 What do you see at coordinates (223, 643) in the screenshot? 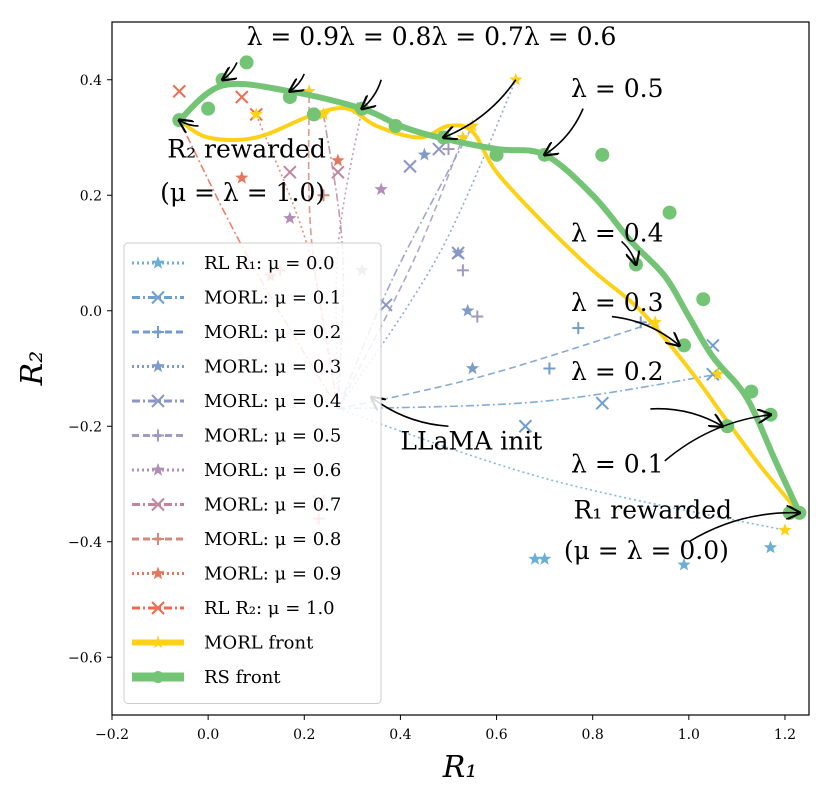
I see `legend-entry: MORL front` at bounding box center [223, 643].